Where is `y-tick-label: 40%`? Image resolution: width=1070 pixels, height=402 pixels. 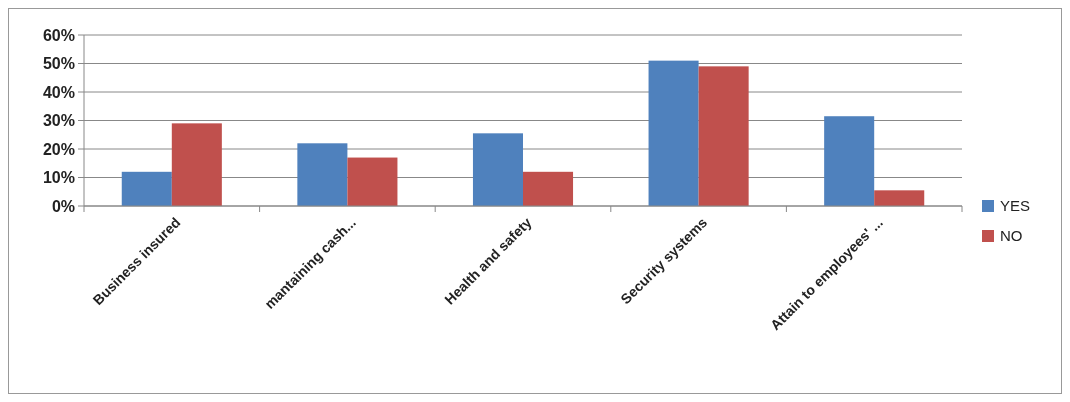 y-tick-label: 40% is located at coordinates (58, 92).